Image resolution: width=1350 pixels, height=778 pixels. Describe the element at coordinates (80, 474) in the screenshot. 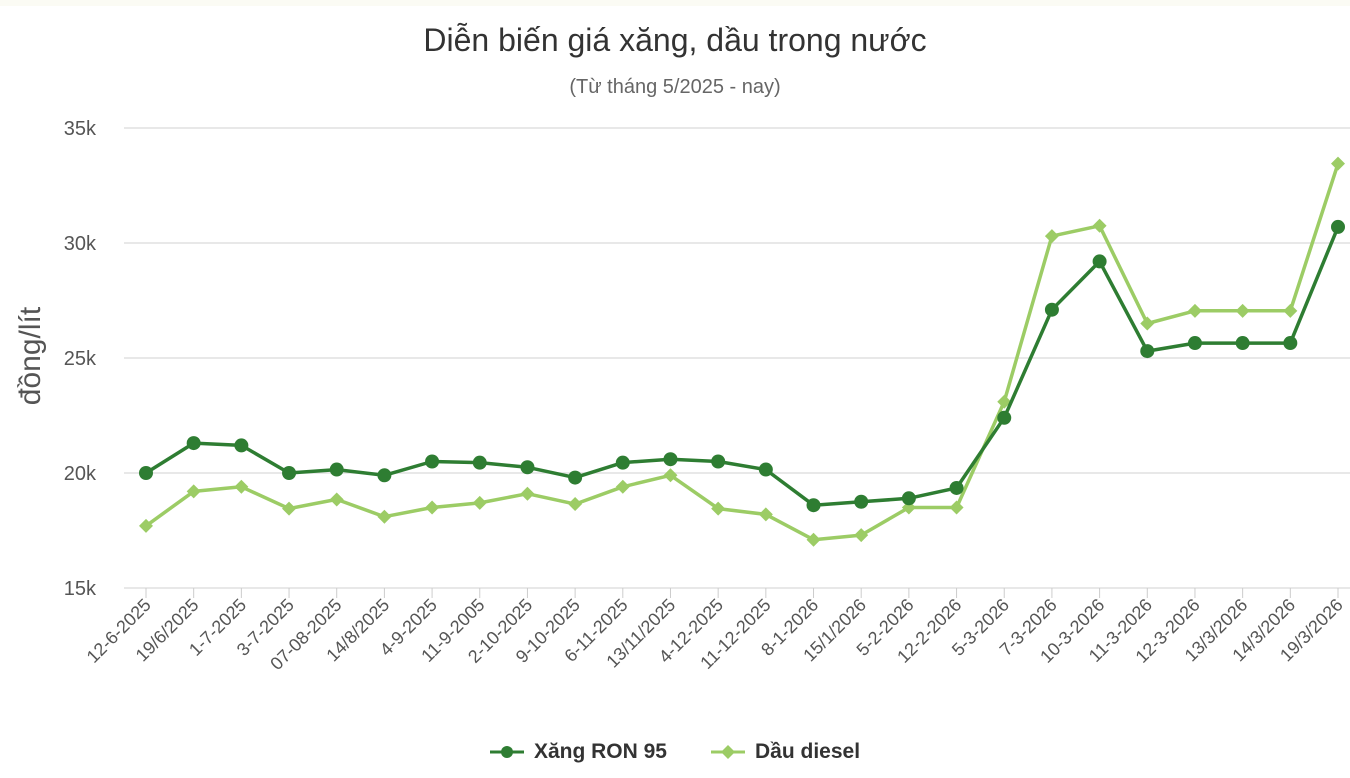

I see `y-tick-label: 20k` at that location.